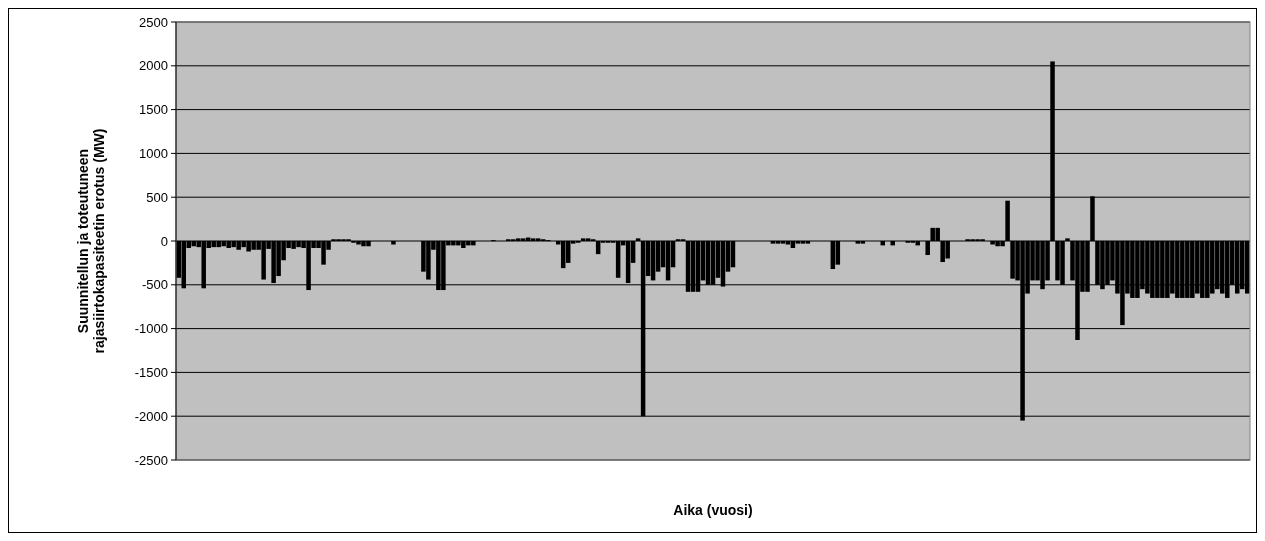 Image resolution: width=1265 pixels, height=541 pixels. Describe the element at coordinates (157, 197) in the screenshot. I see `y-tick-label: 500` at that location.